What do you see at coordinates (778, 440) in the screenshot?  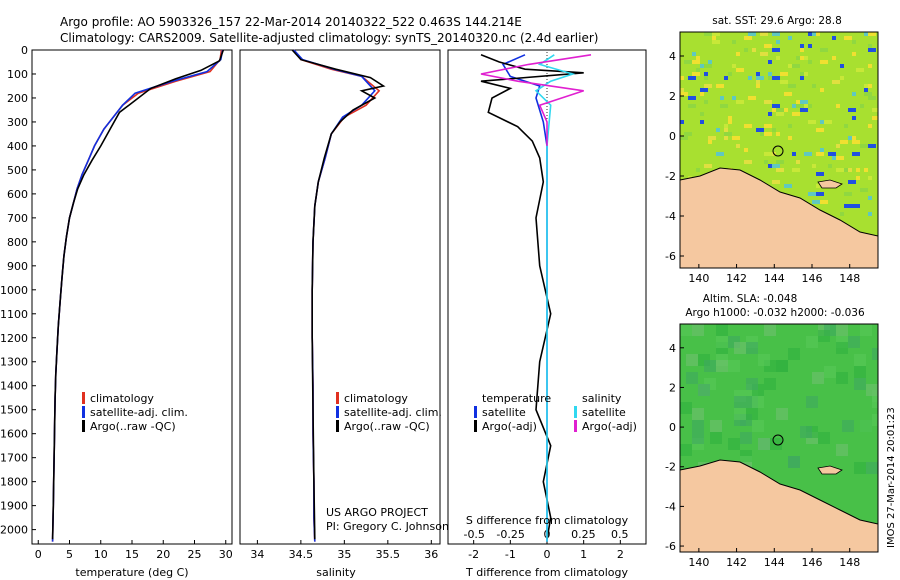 I see `sla-argo-position-marker` at bounding box center [778, 440].